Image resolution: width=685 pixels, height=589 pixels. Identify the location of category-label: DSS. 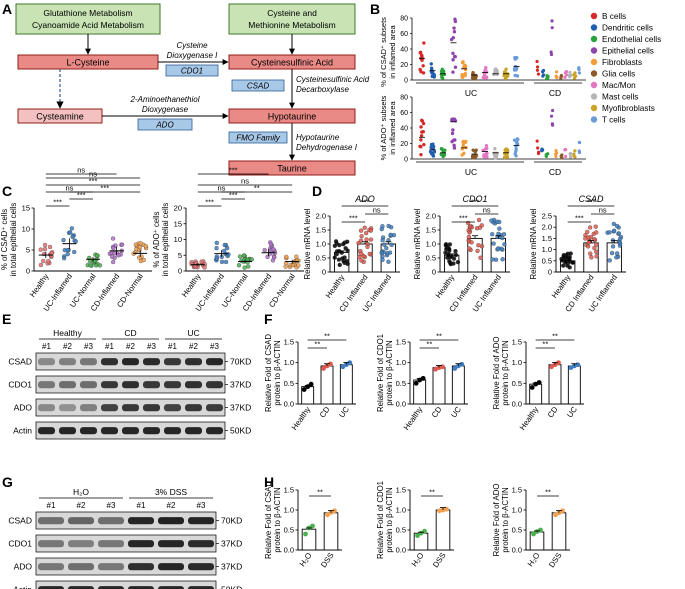
(439, 560).